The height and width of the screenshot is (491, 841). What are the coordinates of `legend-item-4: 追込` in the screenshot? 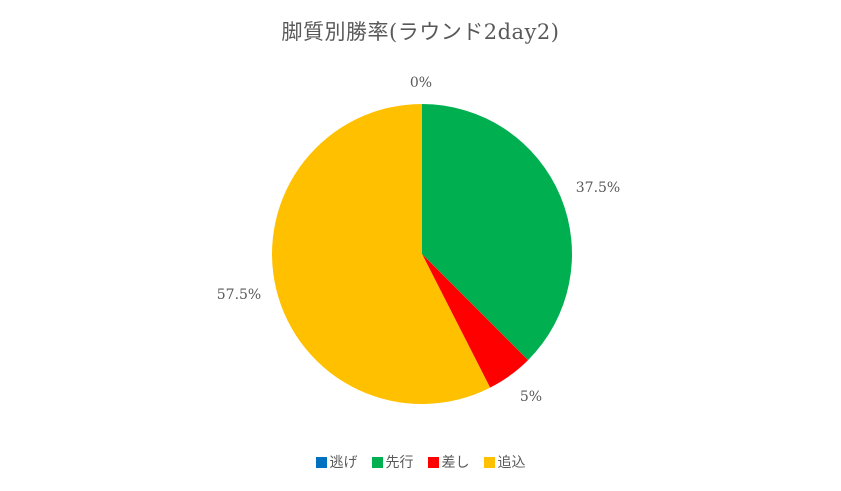 It's located at (504, 462).